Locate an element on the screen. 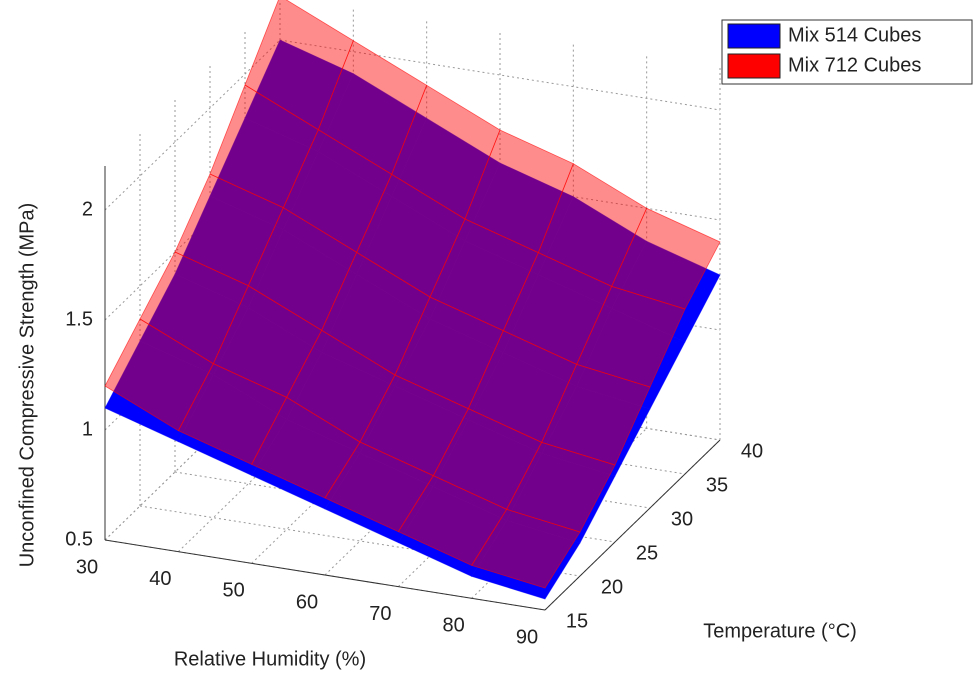 The width and height of the screenshot is (977, 687). y-tick-label: 35 is located at coordinates (717, 485).